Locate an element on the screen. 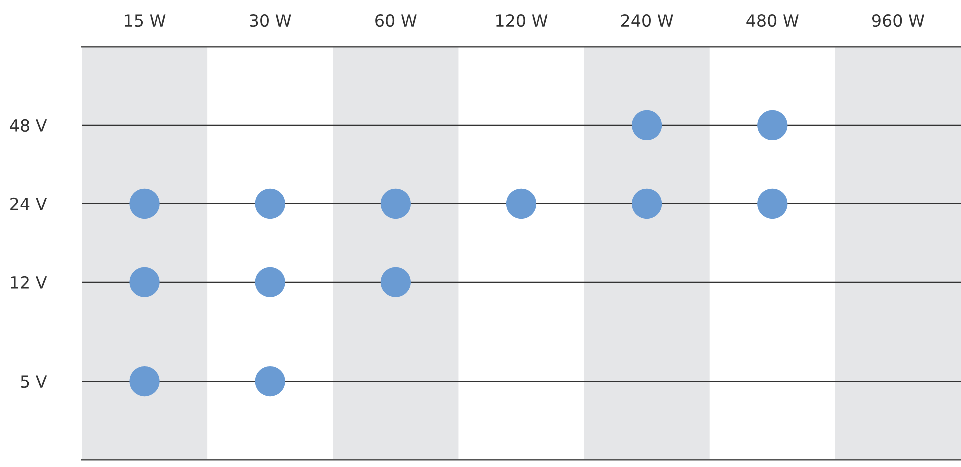 The image size is (961, 467). x-tick-label: 60 W is located at coordinates (396, 21).